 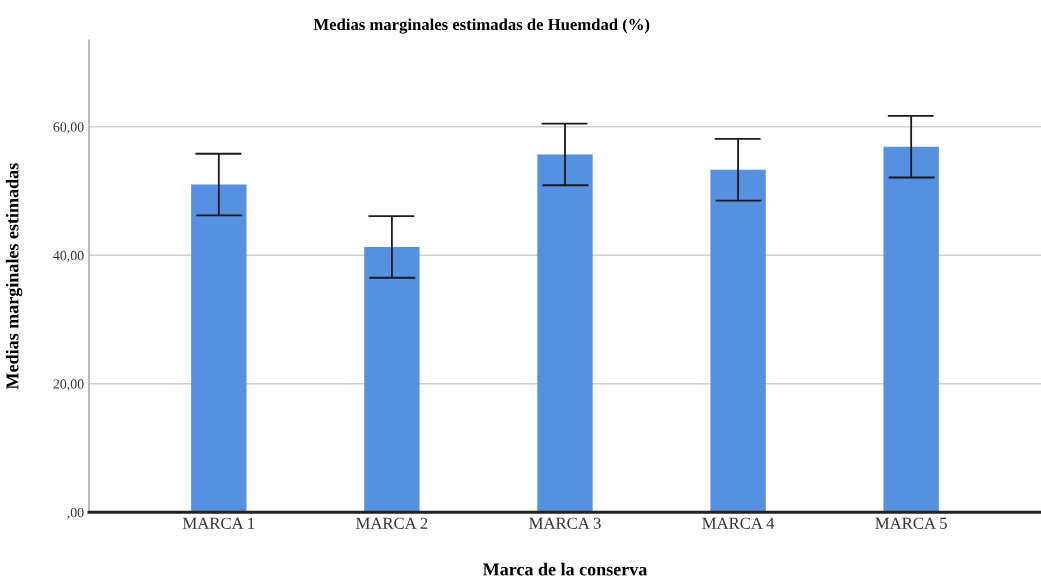 What do you see at coordinates (481, 26) in the screenshot?
I see `chart-title: Medias marginales estimadas de Huemdad (%)` at bounding box center [481, 26].